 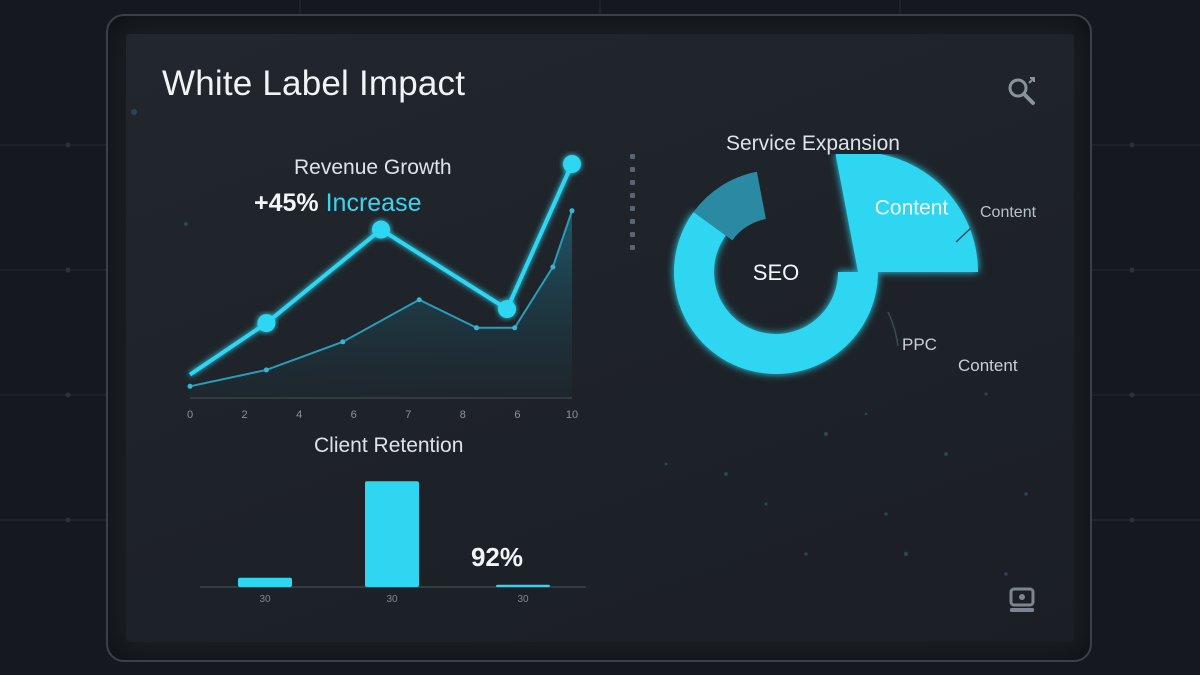 What do you see at coordinates (373, 167) in the screenshot?
I see `revenue-chart-title: Revenue Growth` at bounding box center [373, 167].